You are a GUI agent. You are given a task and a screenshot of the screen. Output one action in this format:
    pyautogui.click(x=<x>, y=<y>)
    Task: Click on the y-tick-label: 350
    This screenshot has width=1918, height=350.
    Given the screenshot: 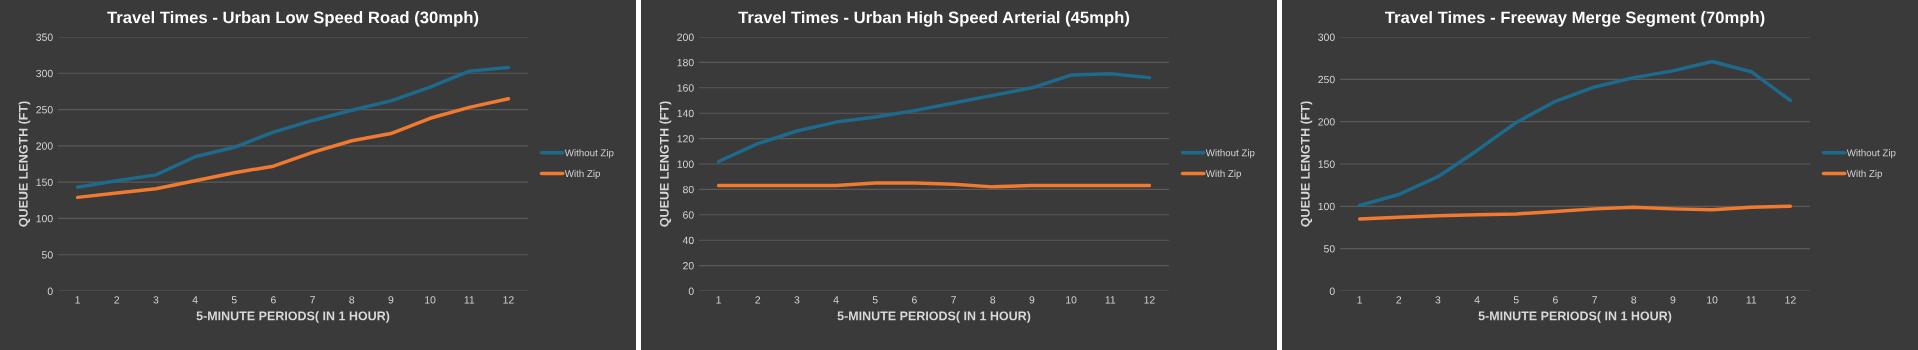 What is the action you would take?
    pyautogui.click(x=44, y=37)
    